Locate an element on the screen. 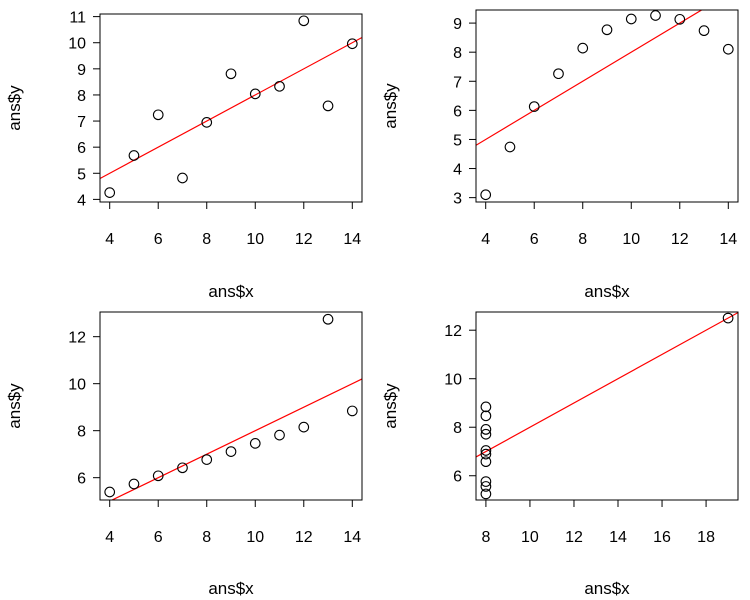 This screenshot has width=750, height=600. y-tick-label: 3 is located at coordinates (457, 199).